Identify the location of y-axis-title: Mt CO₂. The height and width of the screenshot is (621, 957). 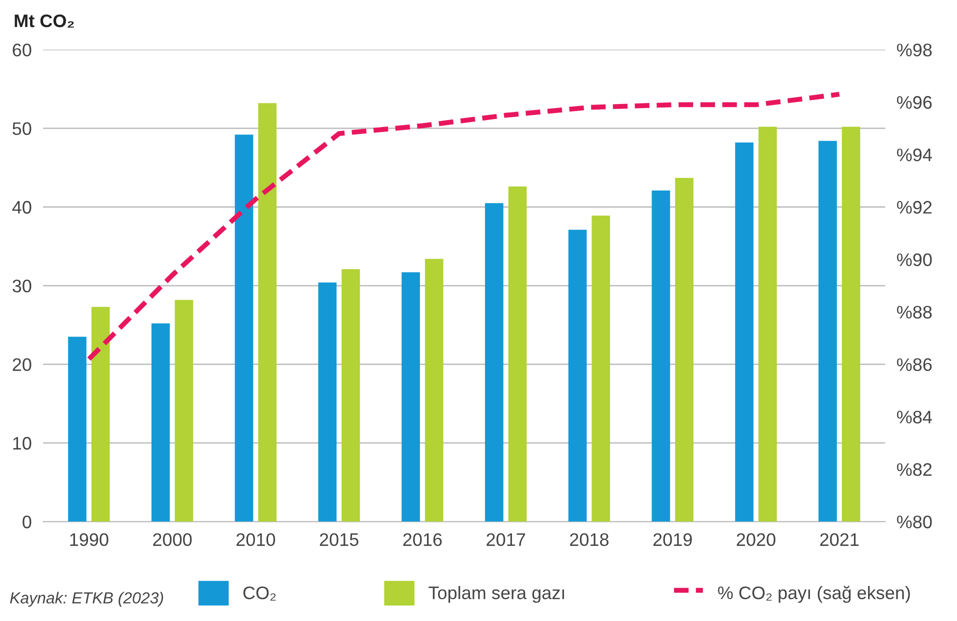
(44, 21).